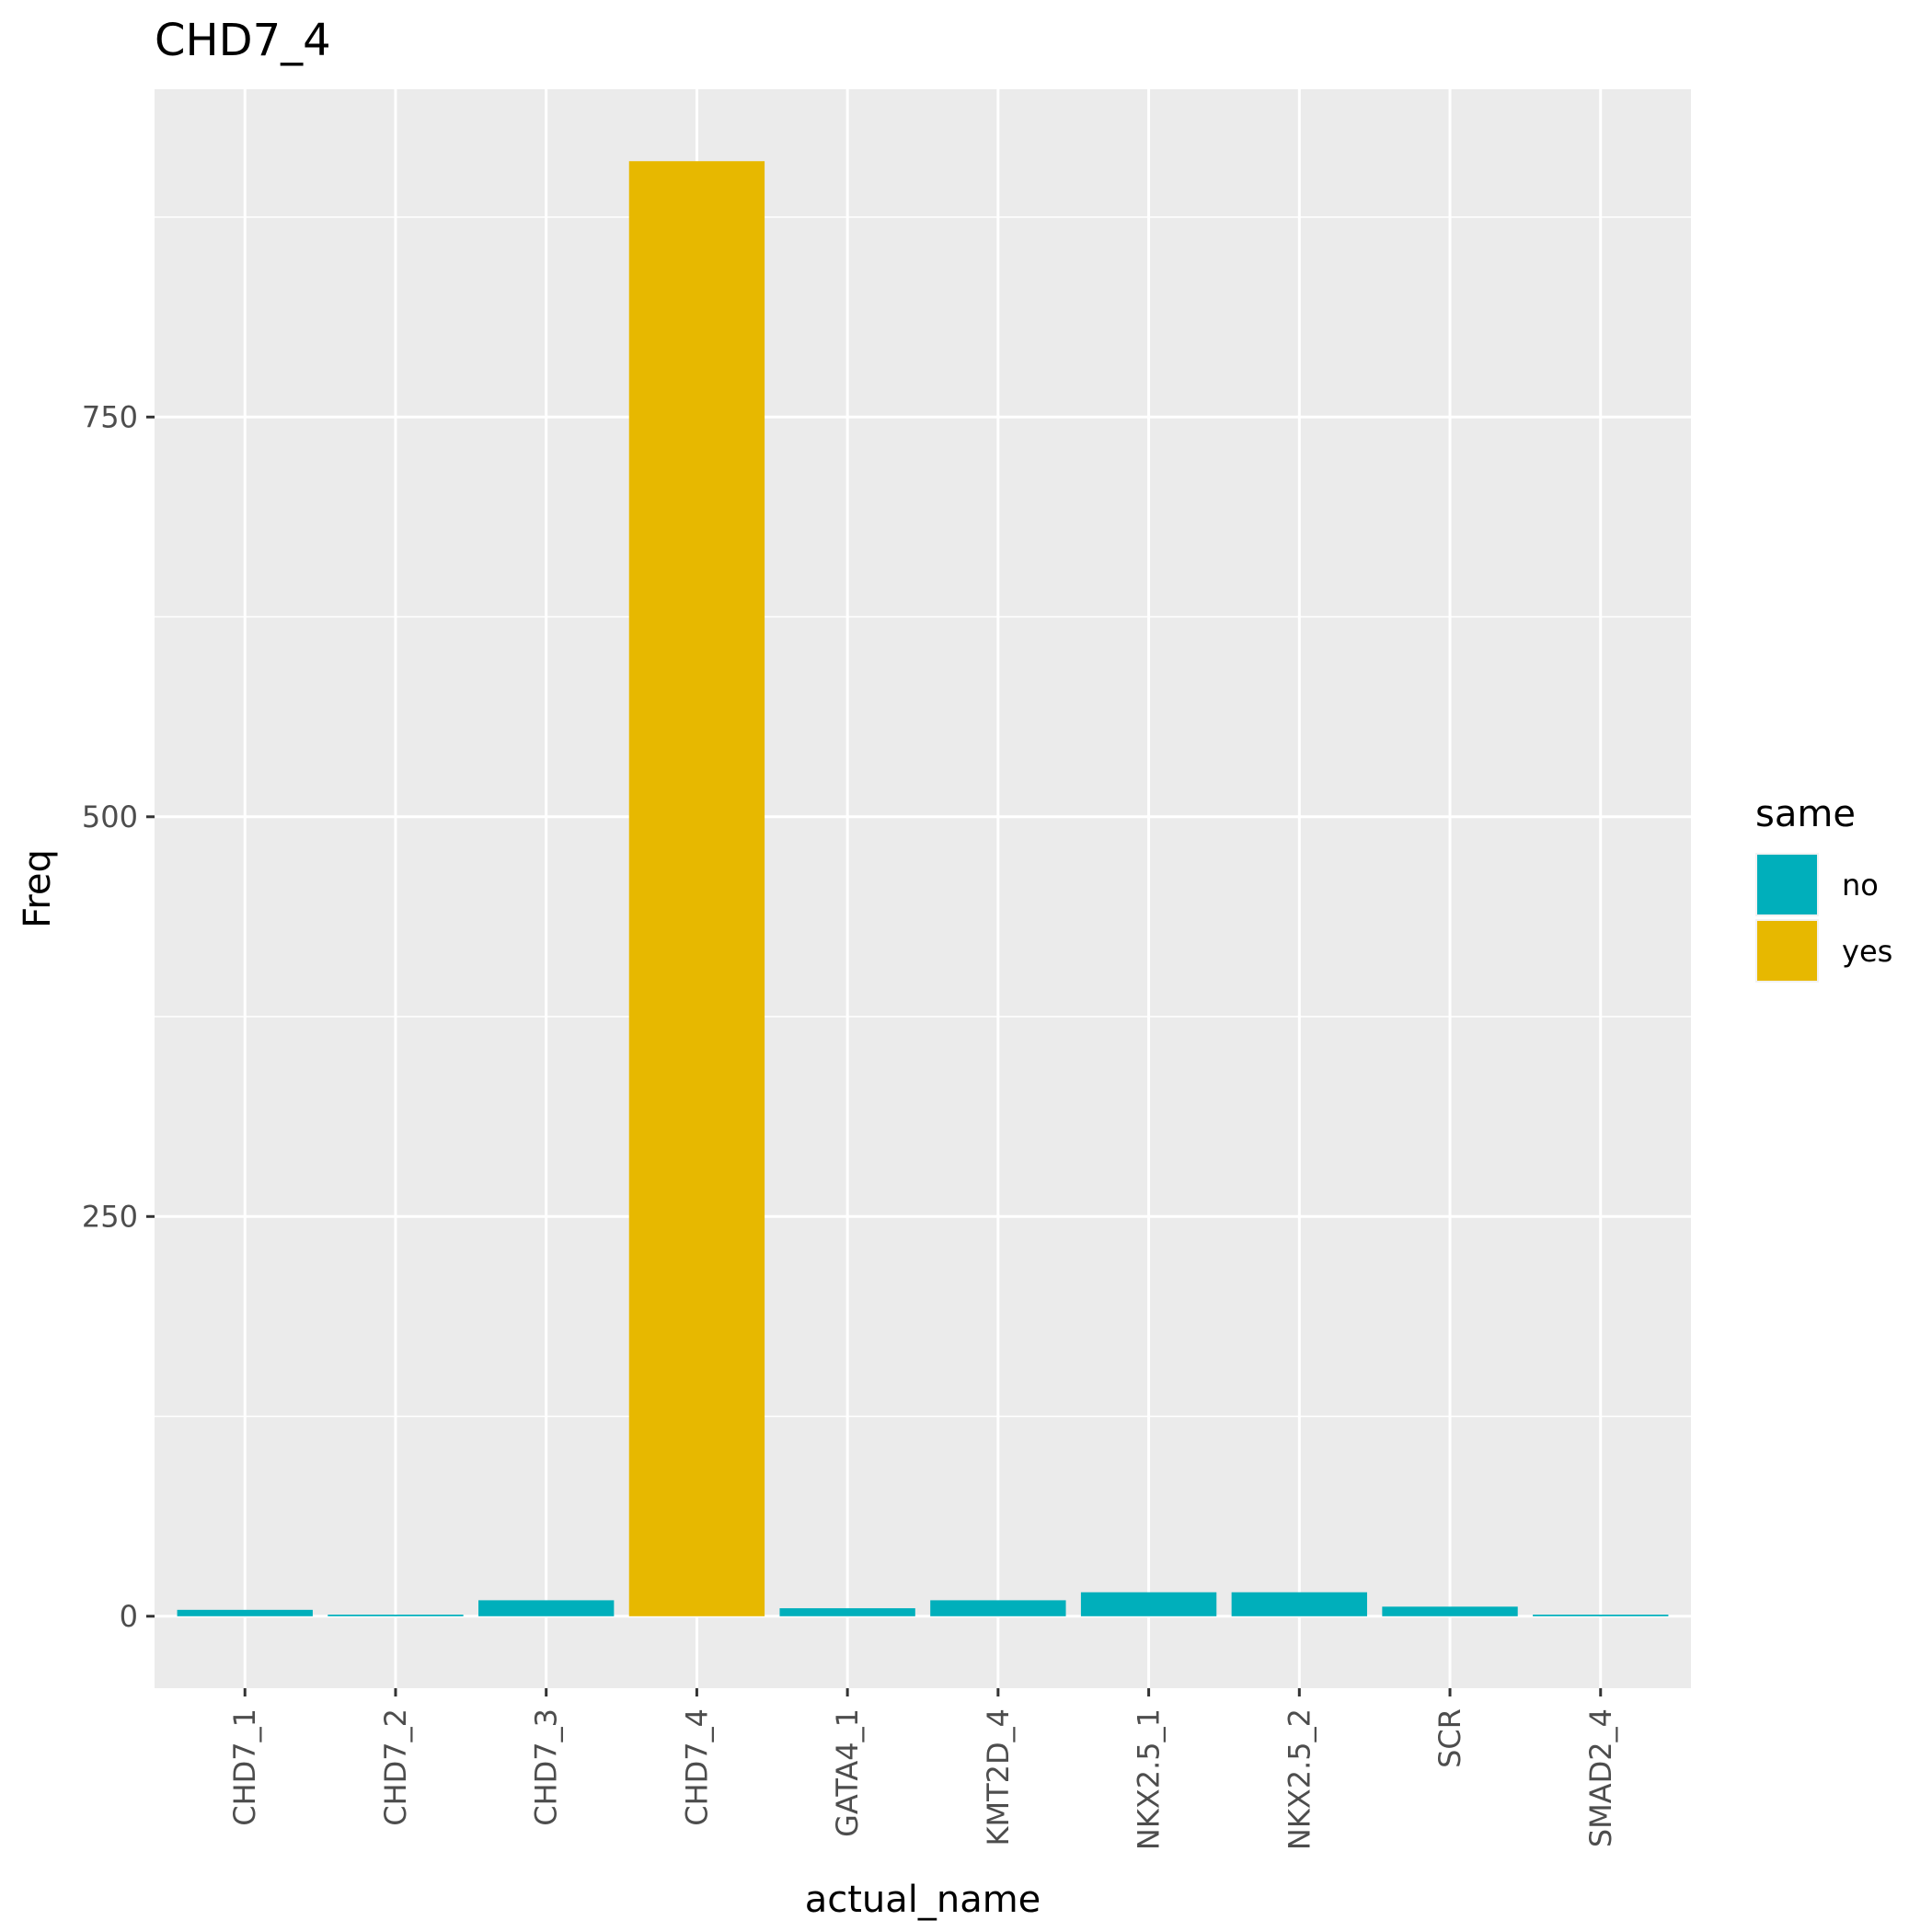  Describe the element at coordinates (110, 816) in the screenshot. I see `y-tick-label: 500` at that location.